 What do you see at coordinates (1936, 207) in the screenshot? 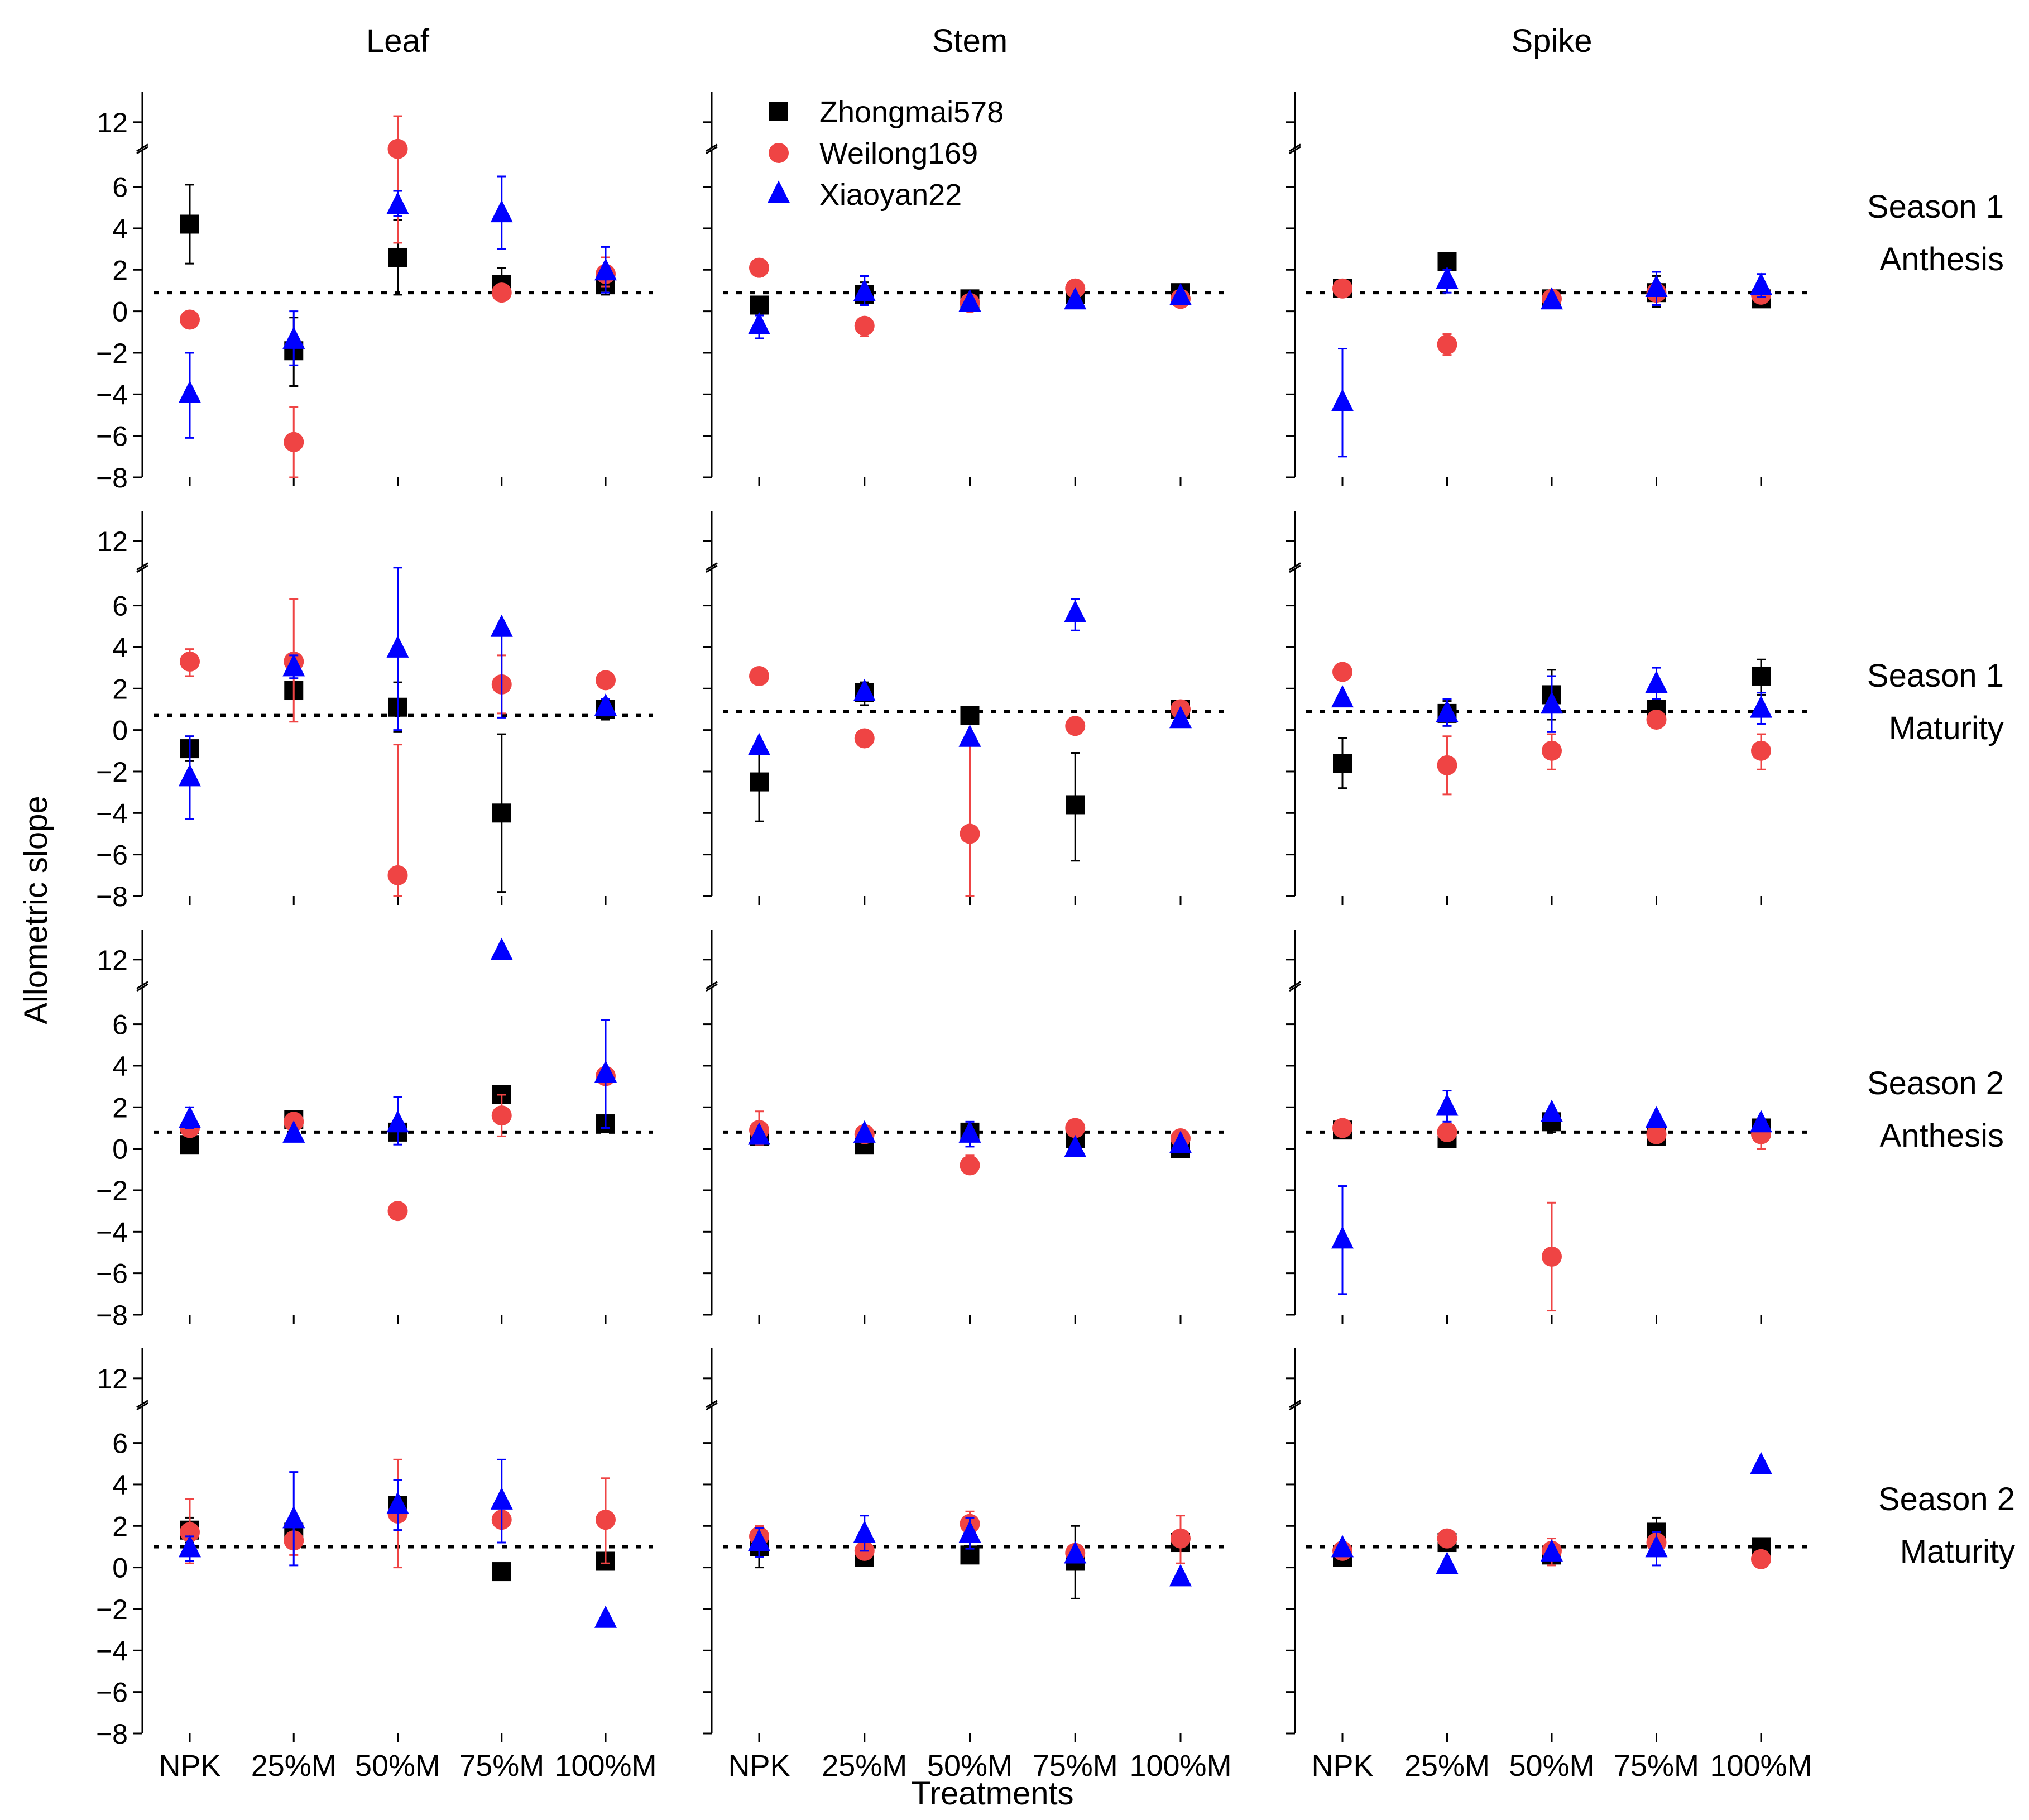
I see `row-label-season-1: Season 1` at bounding box center [1936, 207].